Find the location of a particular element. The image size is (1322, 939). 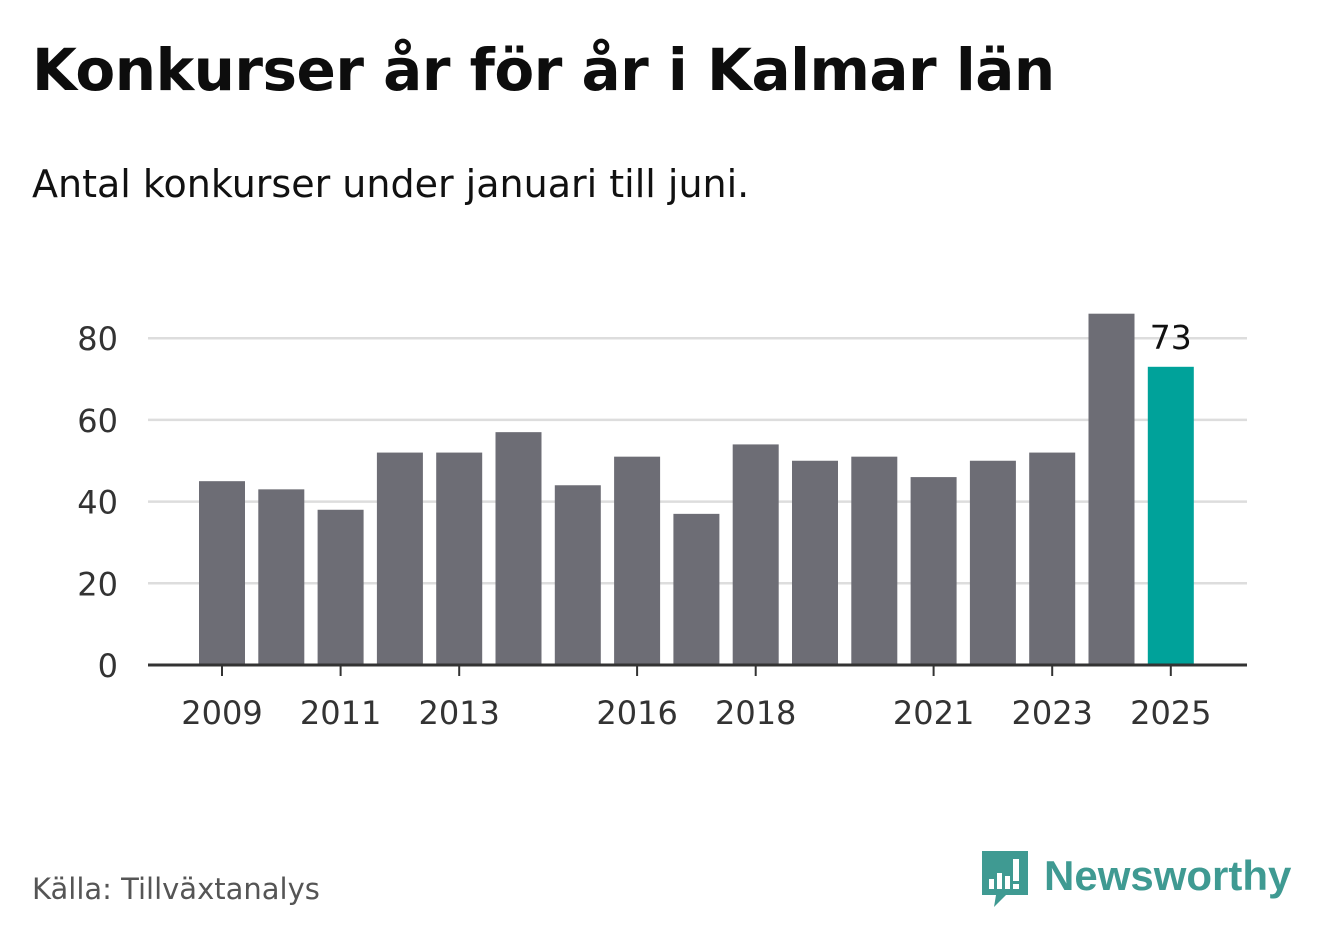

x-tick-label: 2018 is located at coordinates (755, 713).